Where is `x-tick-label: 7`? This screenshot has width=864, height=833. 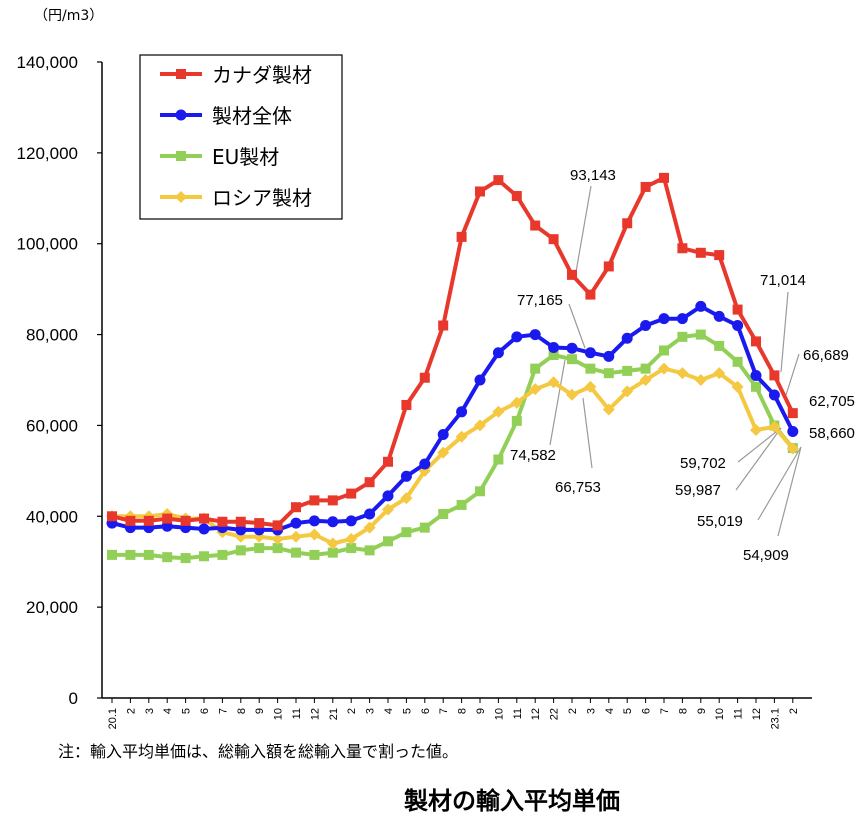
x-tick-label: 7 is located at coordinates (665, 711).